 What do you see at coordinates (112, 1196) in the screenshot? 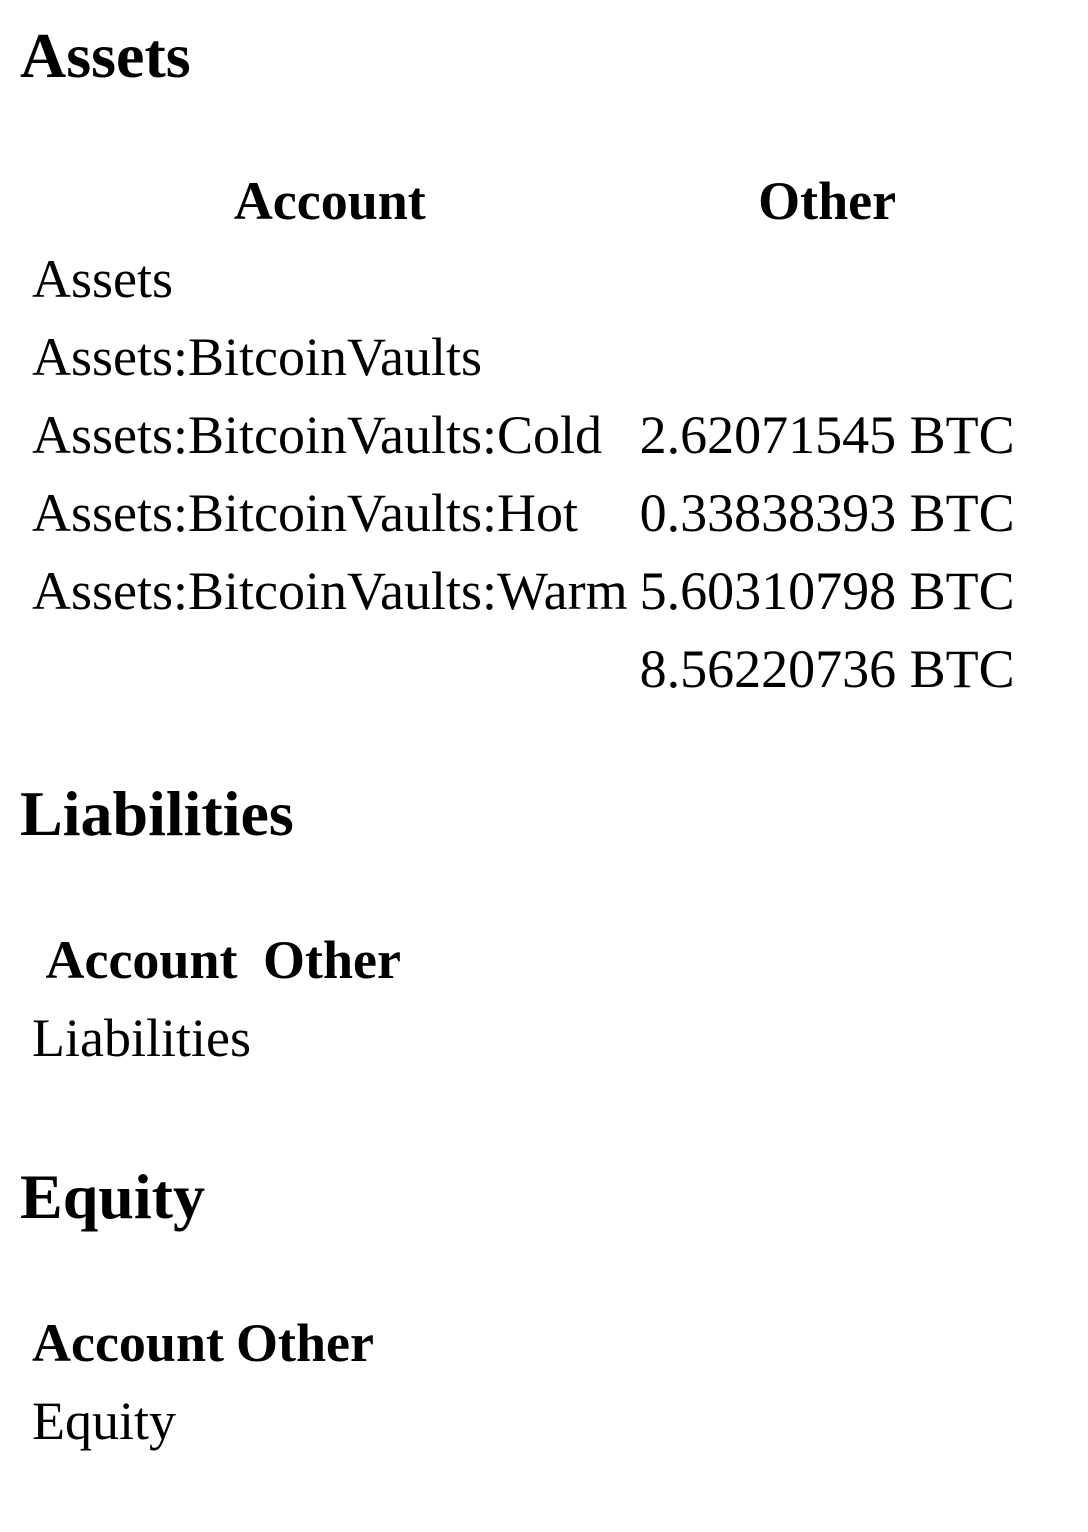
I see `section-title-equity: Equity` at bounding box center [112, 1196].